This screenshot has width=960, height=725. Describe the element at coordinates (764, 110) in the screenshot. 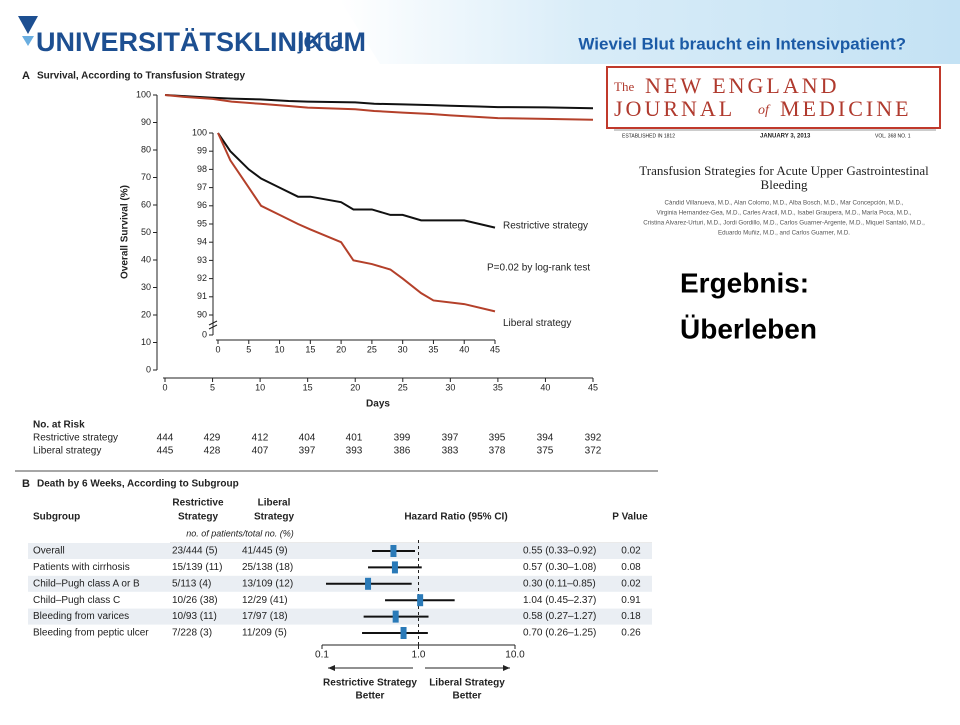

I see `masthead: of` at that location.